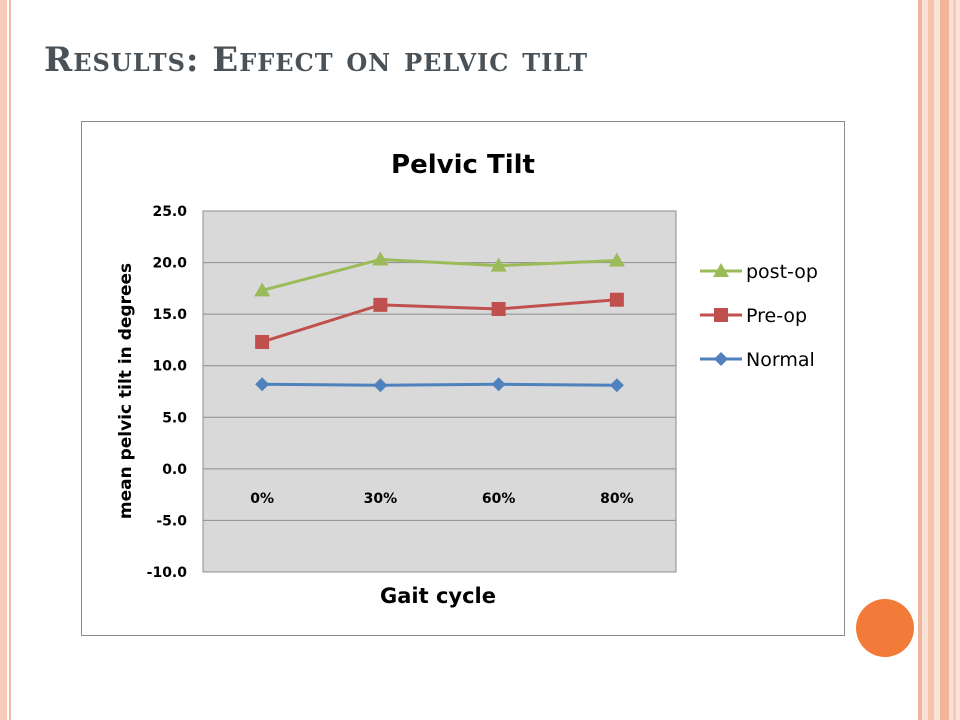 This screenshot has height=720, width=960. I want to click on y-tick-label: 15.0, so click(169, 315).